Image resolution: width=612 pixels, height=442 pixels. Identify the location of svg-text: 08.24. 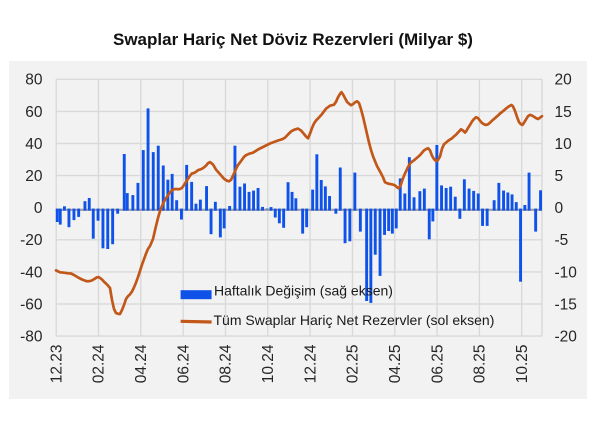
(226, 363).